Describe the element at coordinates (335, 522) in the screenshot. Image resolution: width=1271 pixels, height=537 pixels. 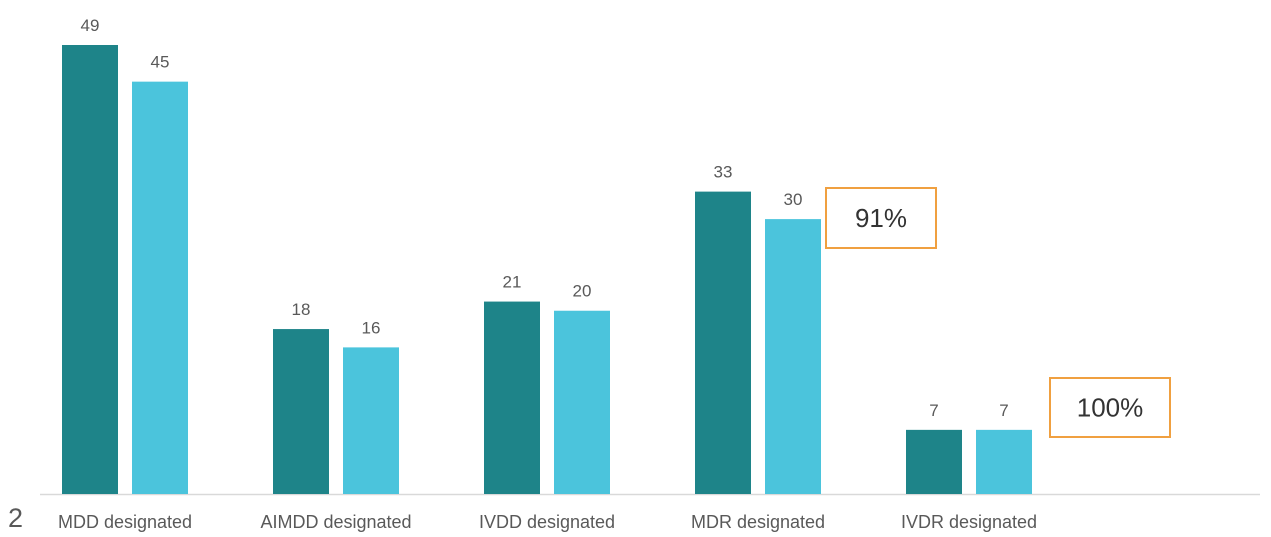
I see `x-tick-label: AIMDD designated` at that location.